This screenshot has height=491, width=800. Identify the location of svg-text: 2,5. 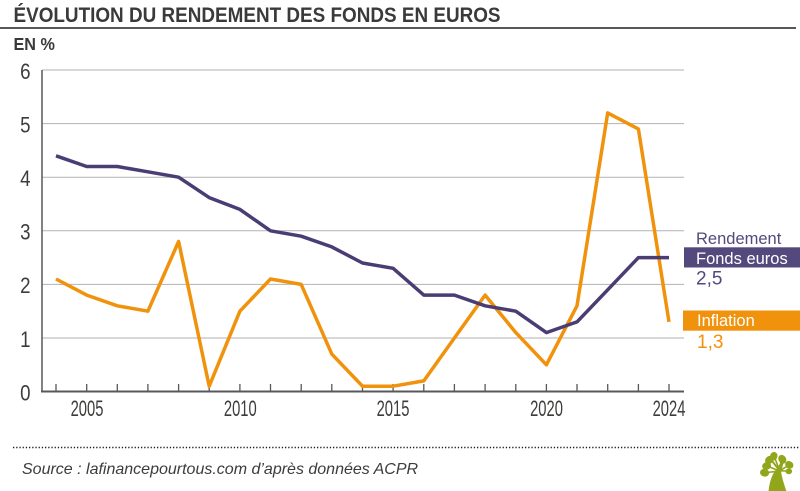
(709, 279).